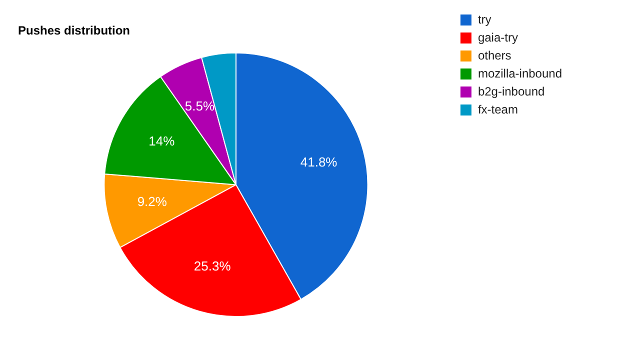  I want to click on legend-label: b2g-inbound, so click(511, 91).